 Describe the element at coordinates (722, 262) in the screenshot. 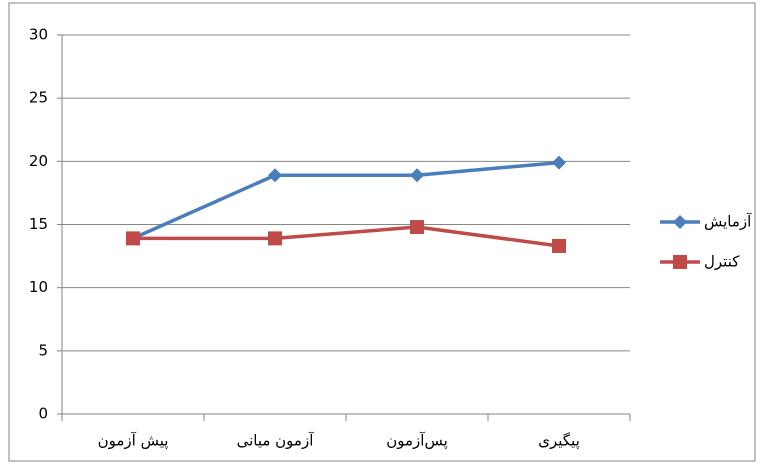

I see `legend-label: کنترل` at that location.